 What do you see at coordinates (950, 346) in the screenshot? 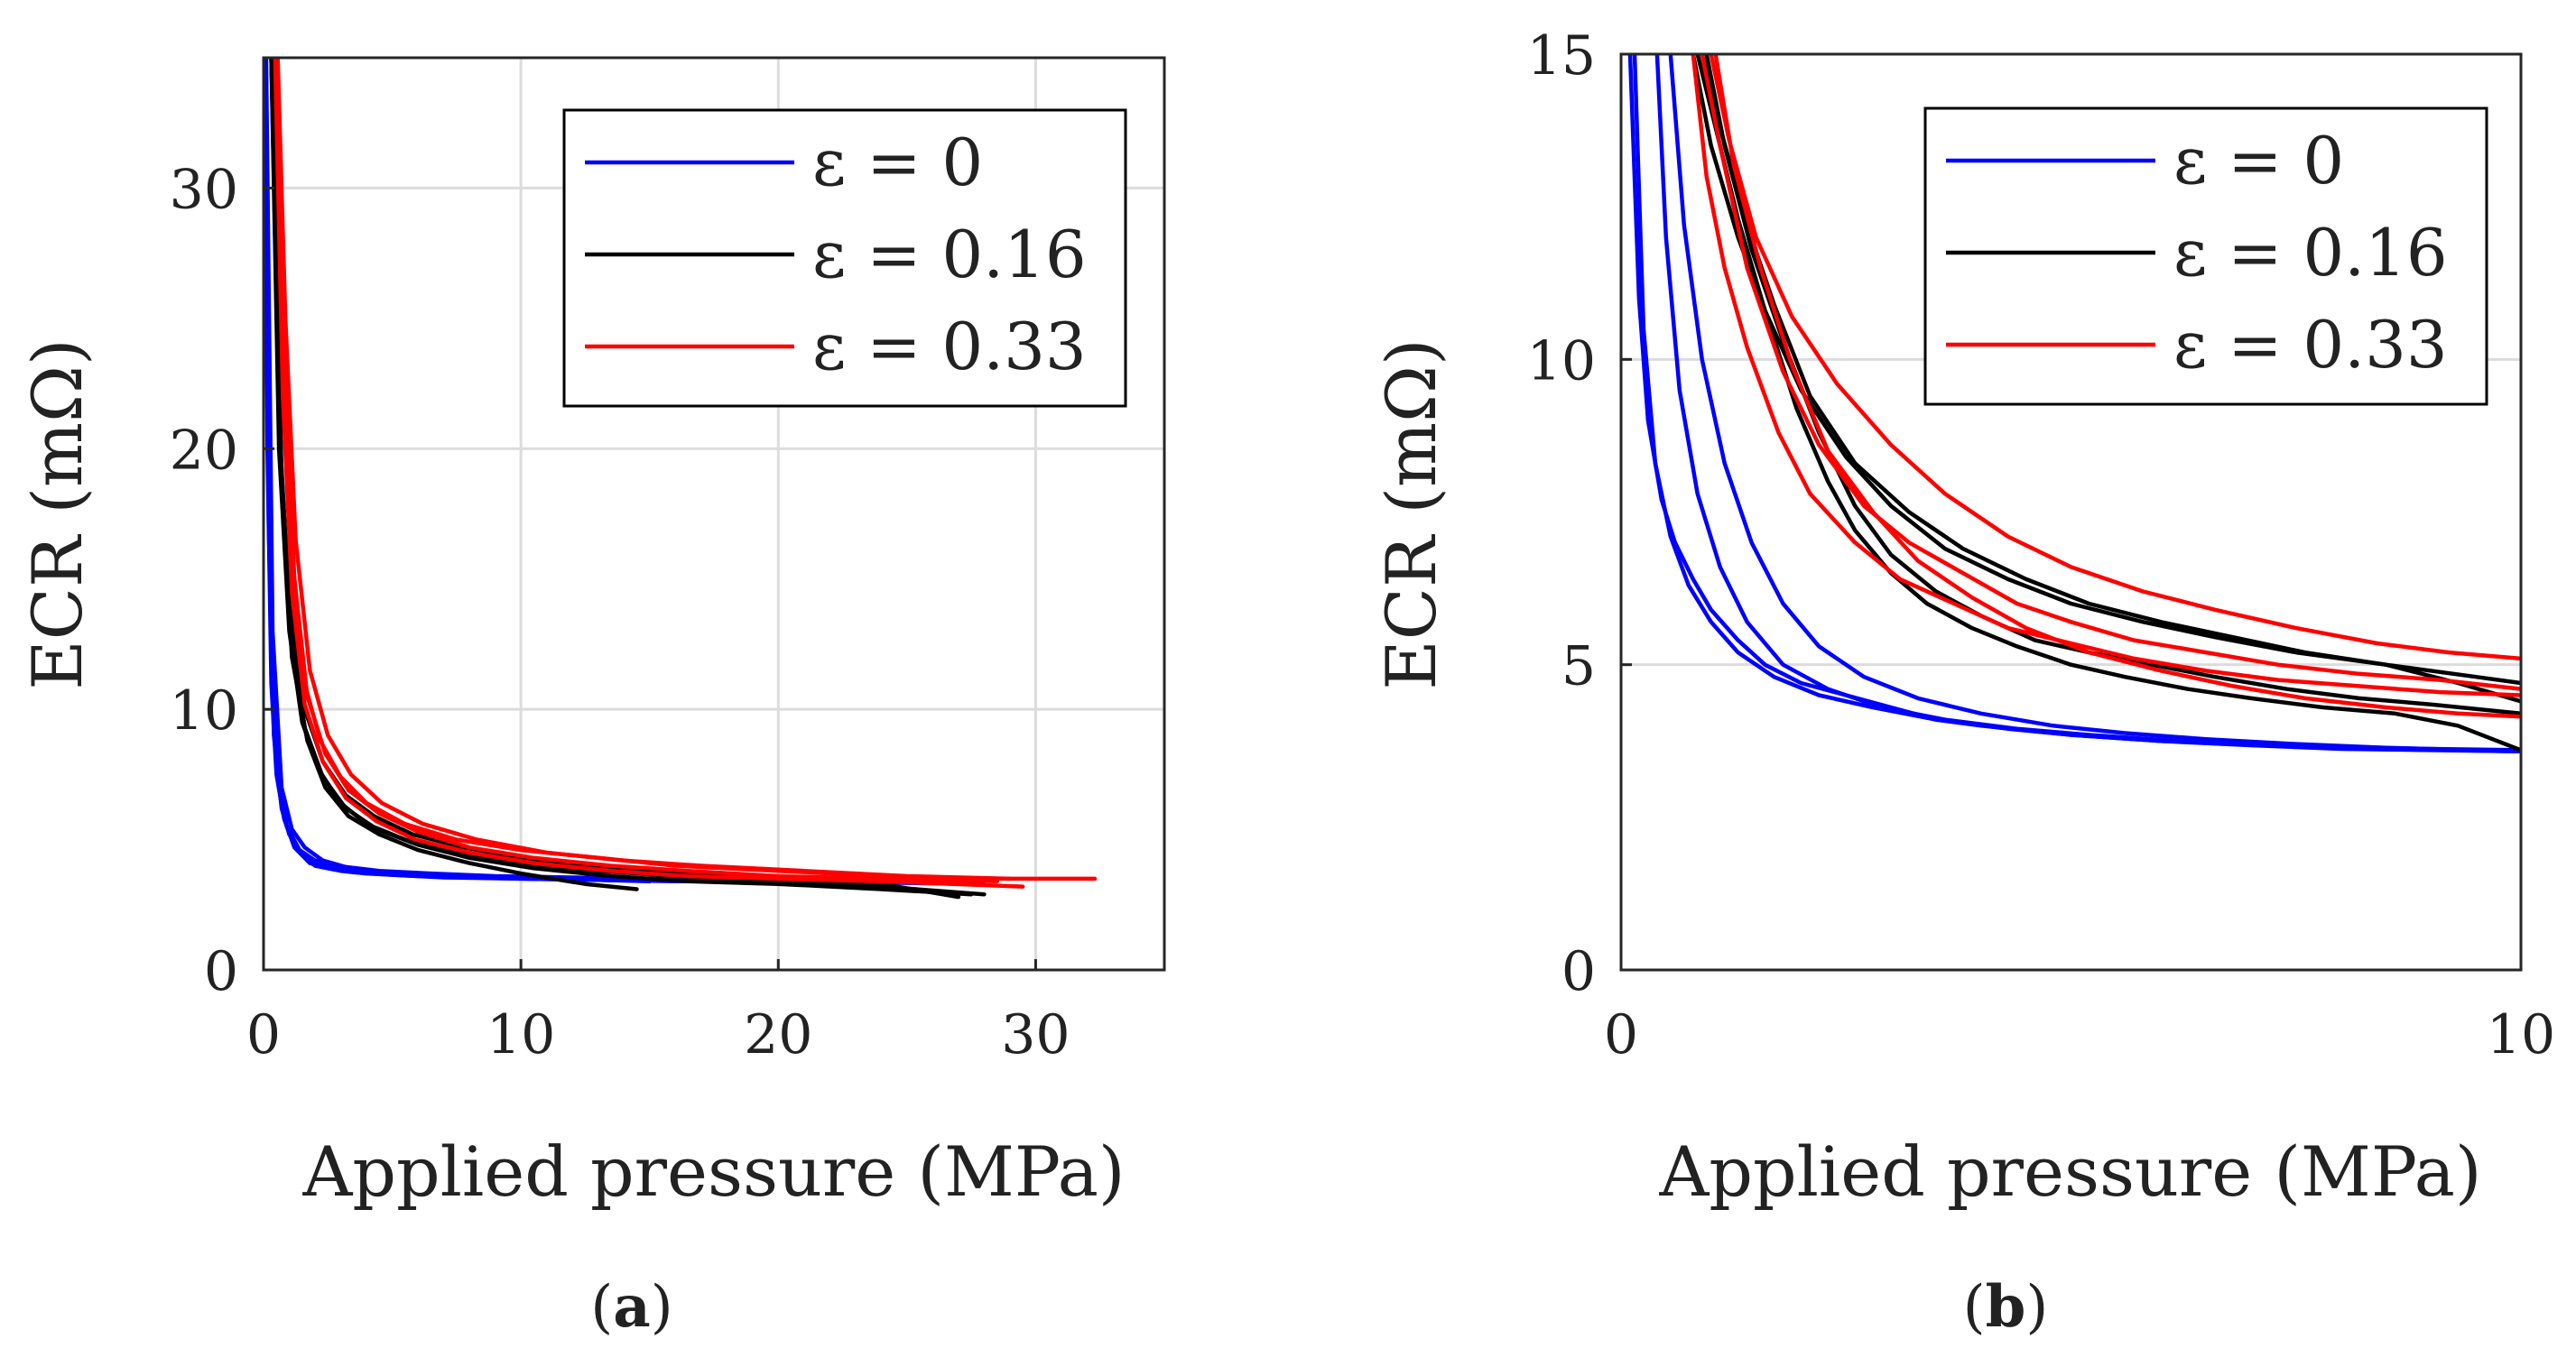
I see `panel-a-legend-label-2: ε = 0.33` at bounding box center [950, 346].